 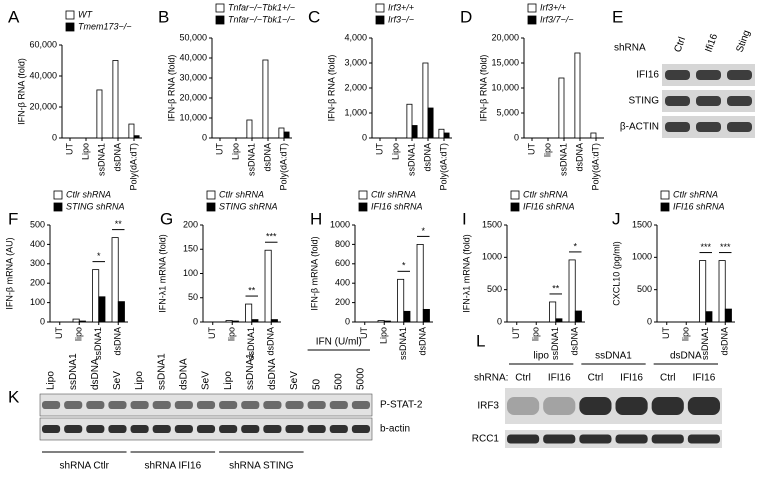 I want to click on y-axis-label: IFN-β RNA (fold), so click(x=21, y=91).